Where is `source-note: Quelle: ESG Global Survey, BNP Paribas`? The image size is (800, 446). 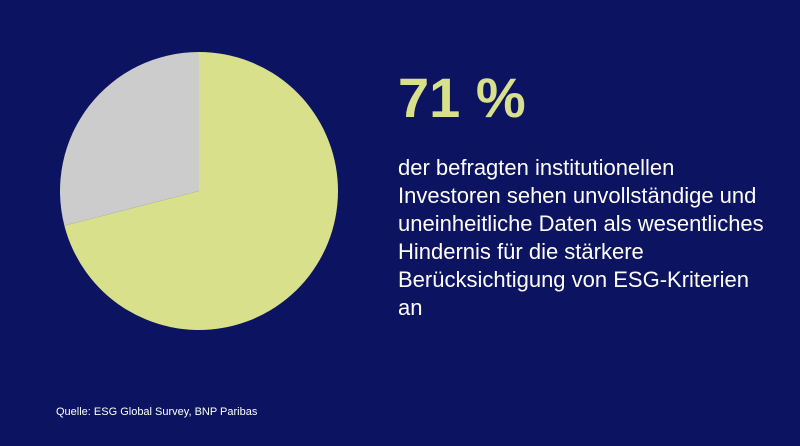 source-note: Quelle: ESG Global Survey, BNP Paribas is located at coordinates (157, 412).